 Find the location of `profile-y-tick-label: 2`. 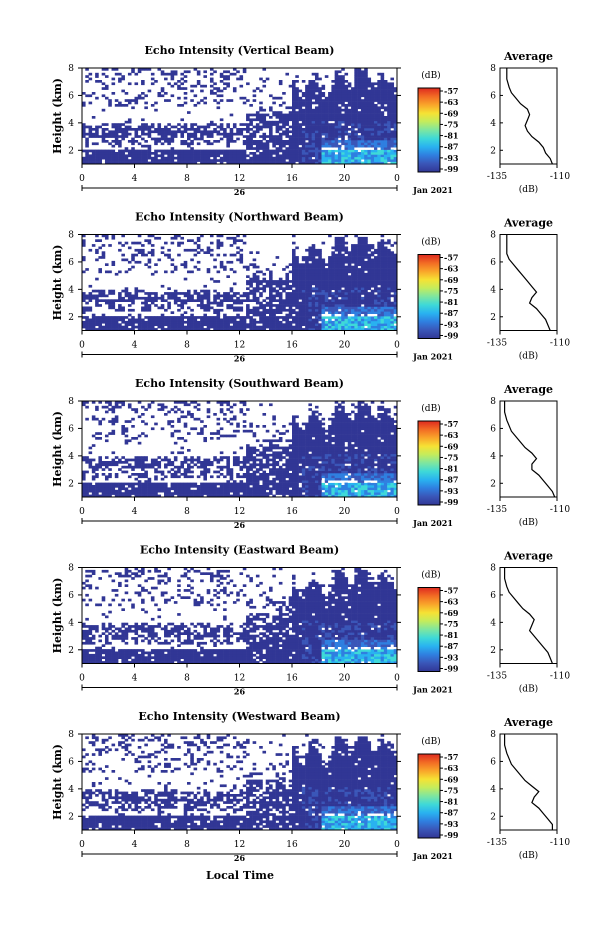

profile-y-tick-label: 2 is located at coordinates (493, 318).